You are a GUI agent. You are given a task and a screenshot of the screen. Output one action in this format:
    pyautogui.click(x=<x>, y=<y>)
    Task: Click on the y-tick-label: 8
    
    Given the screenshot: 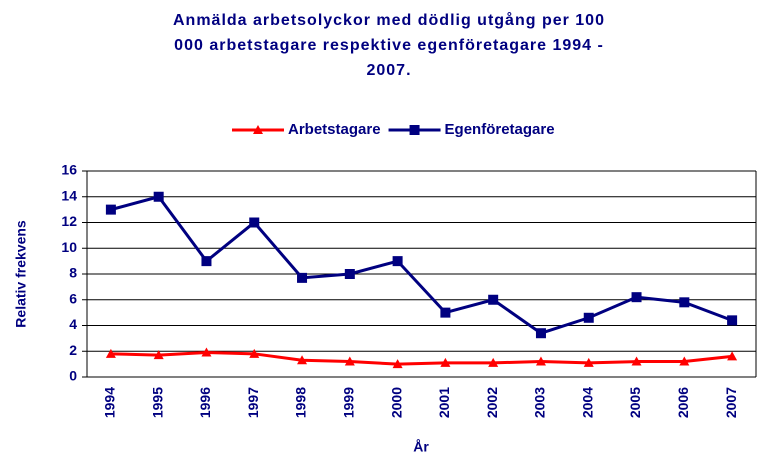 What is the action you would take?
    pyautogui.click(x=73, y=273)
    